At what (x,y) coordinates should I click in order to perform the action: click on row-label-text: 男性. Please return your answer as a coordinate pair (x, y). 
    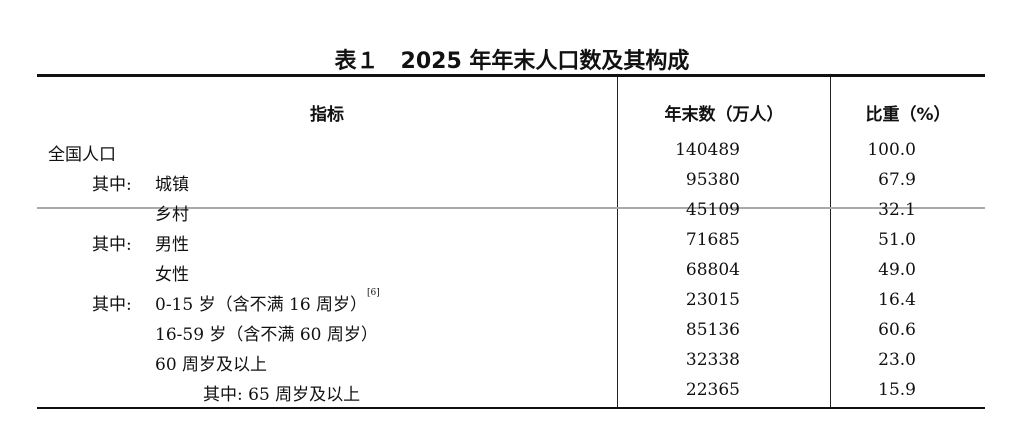
    Looking at the image, I should click on (172, 245).